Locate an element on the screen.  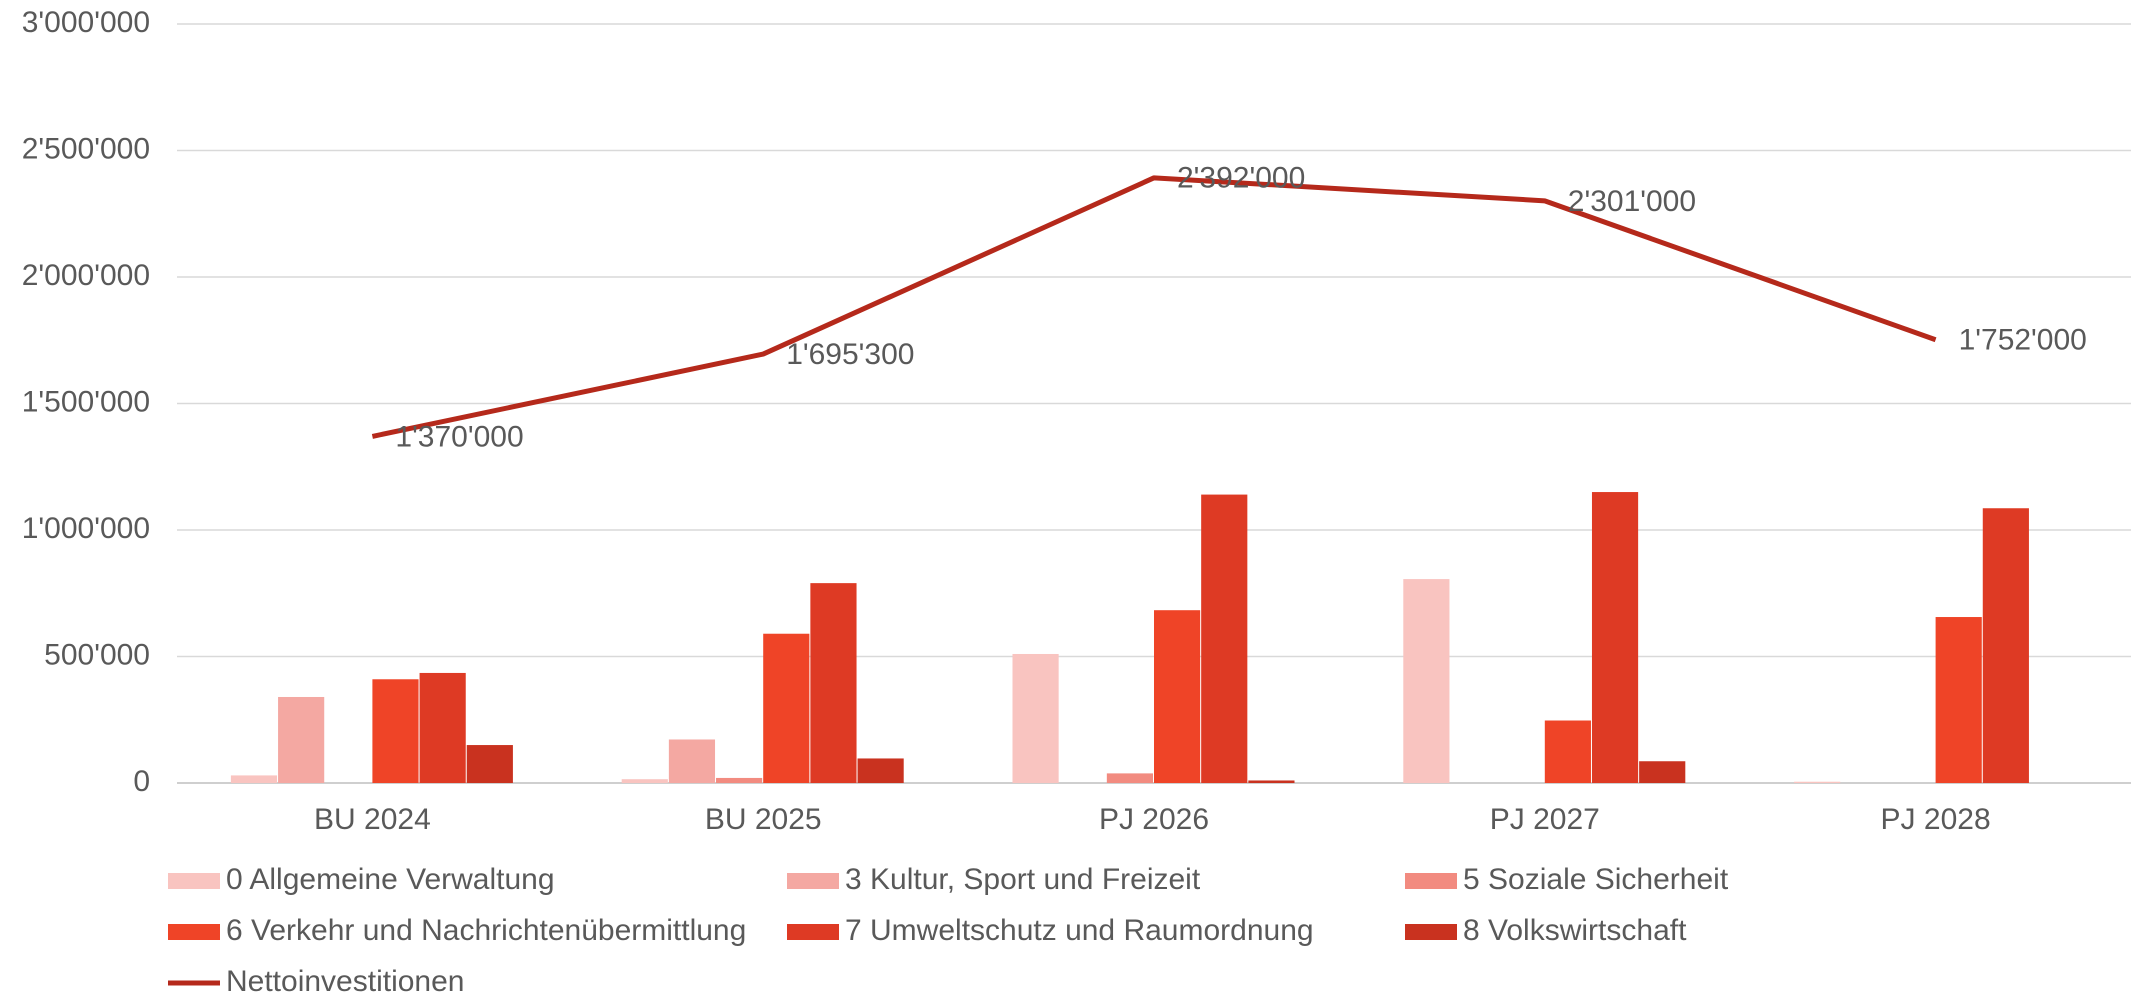
x-tick-label: PJ 2026 is located at coordinates (1154, 819).